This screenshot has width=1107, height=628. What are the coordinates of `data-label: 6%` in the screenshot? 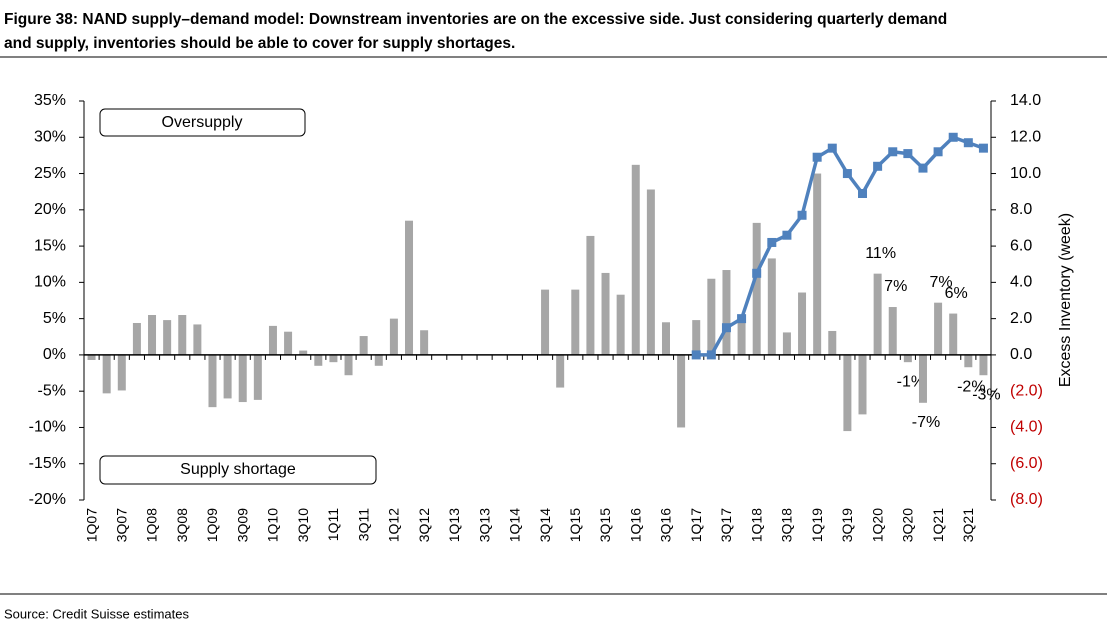 It's located at (956, 293).